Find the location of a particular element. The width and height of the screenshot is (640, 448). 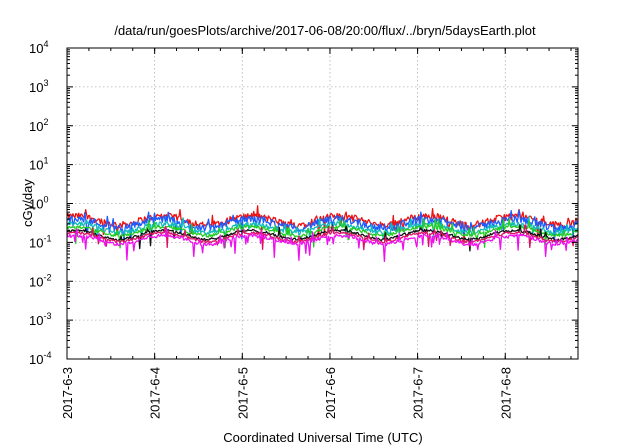

y-tick-label: 10¹ is located at coordinates (38, 164).